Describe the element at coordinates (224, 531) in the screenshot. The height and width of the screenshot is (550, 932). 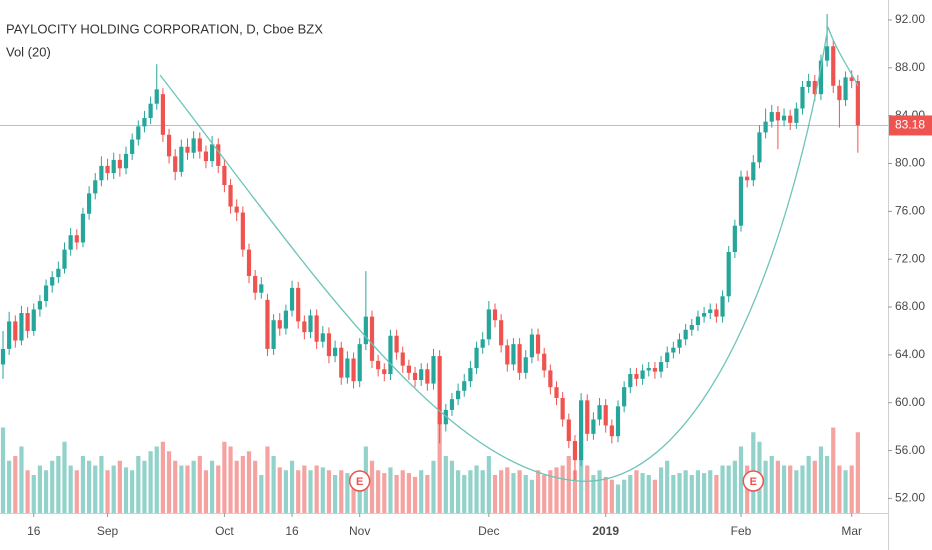
I see `x-tick-label: Oct` at that location.